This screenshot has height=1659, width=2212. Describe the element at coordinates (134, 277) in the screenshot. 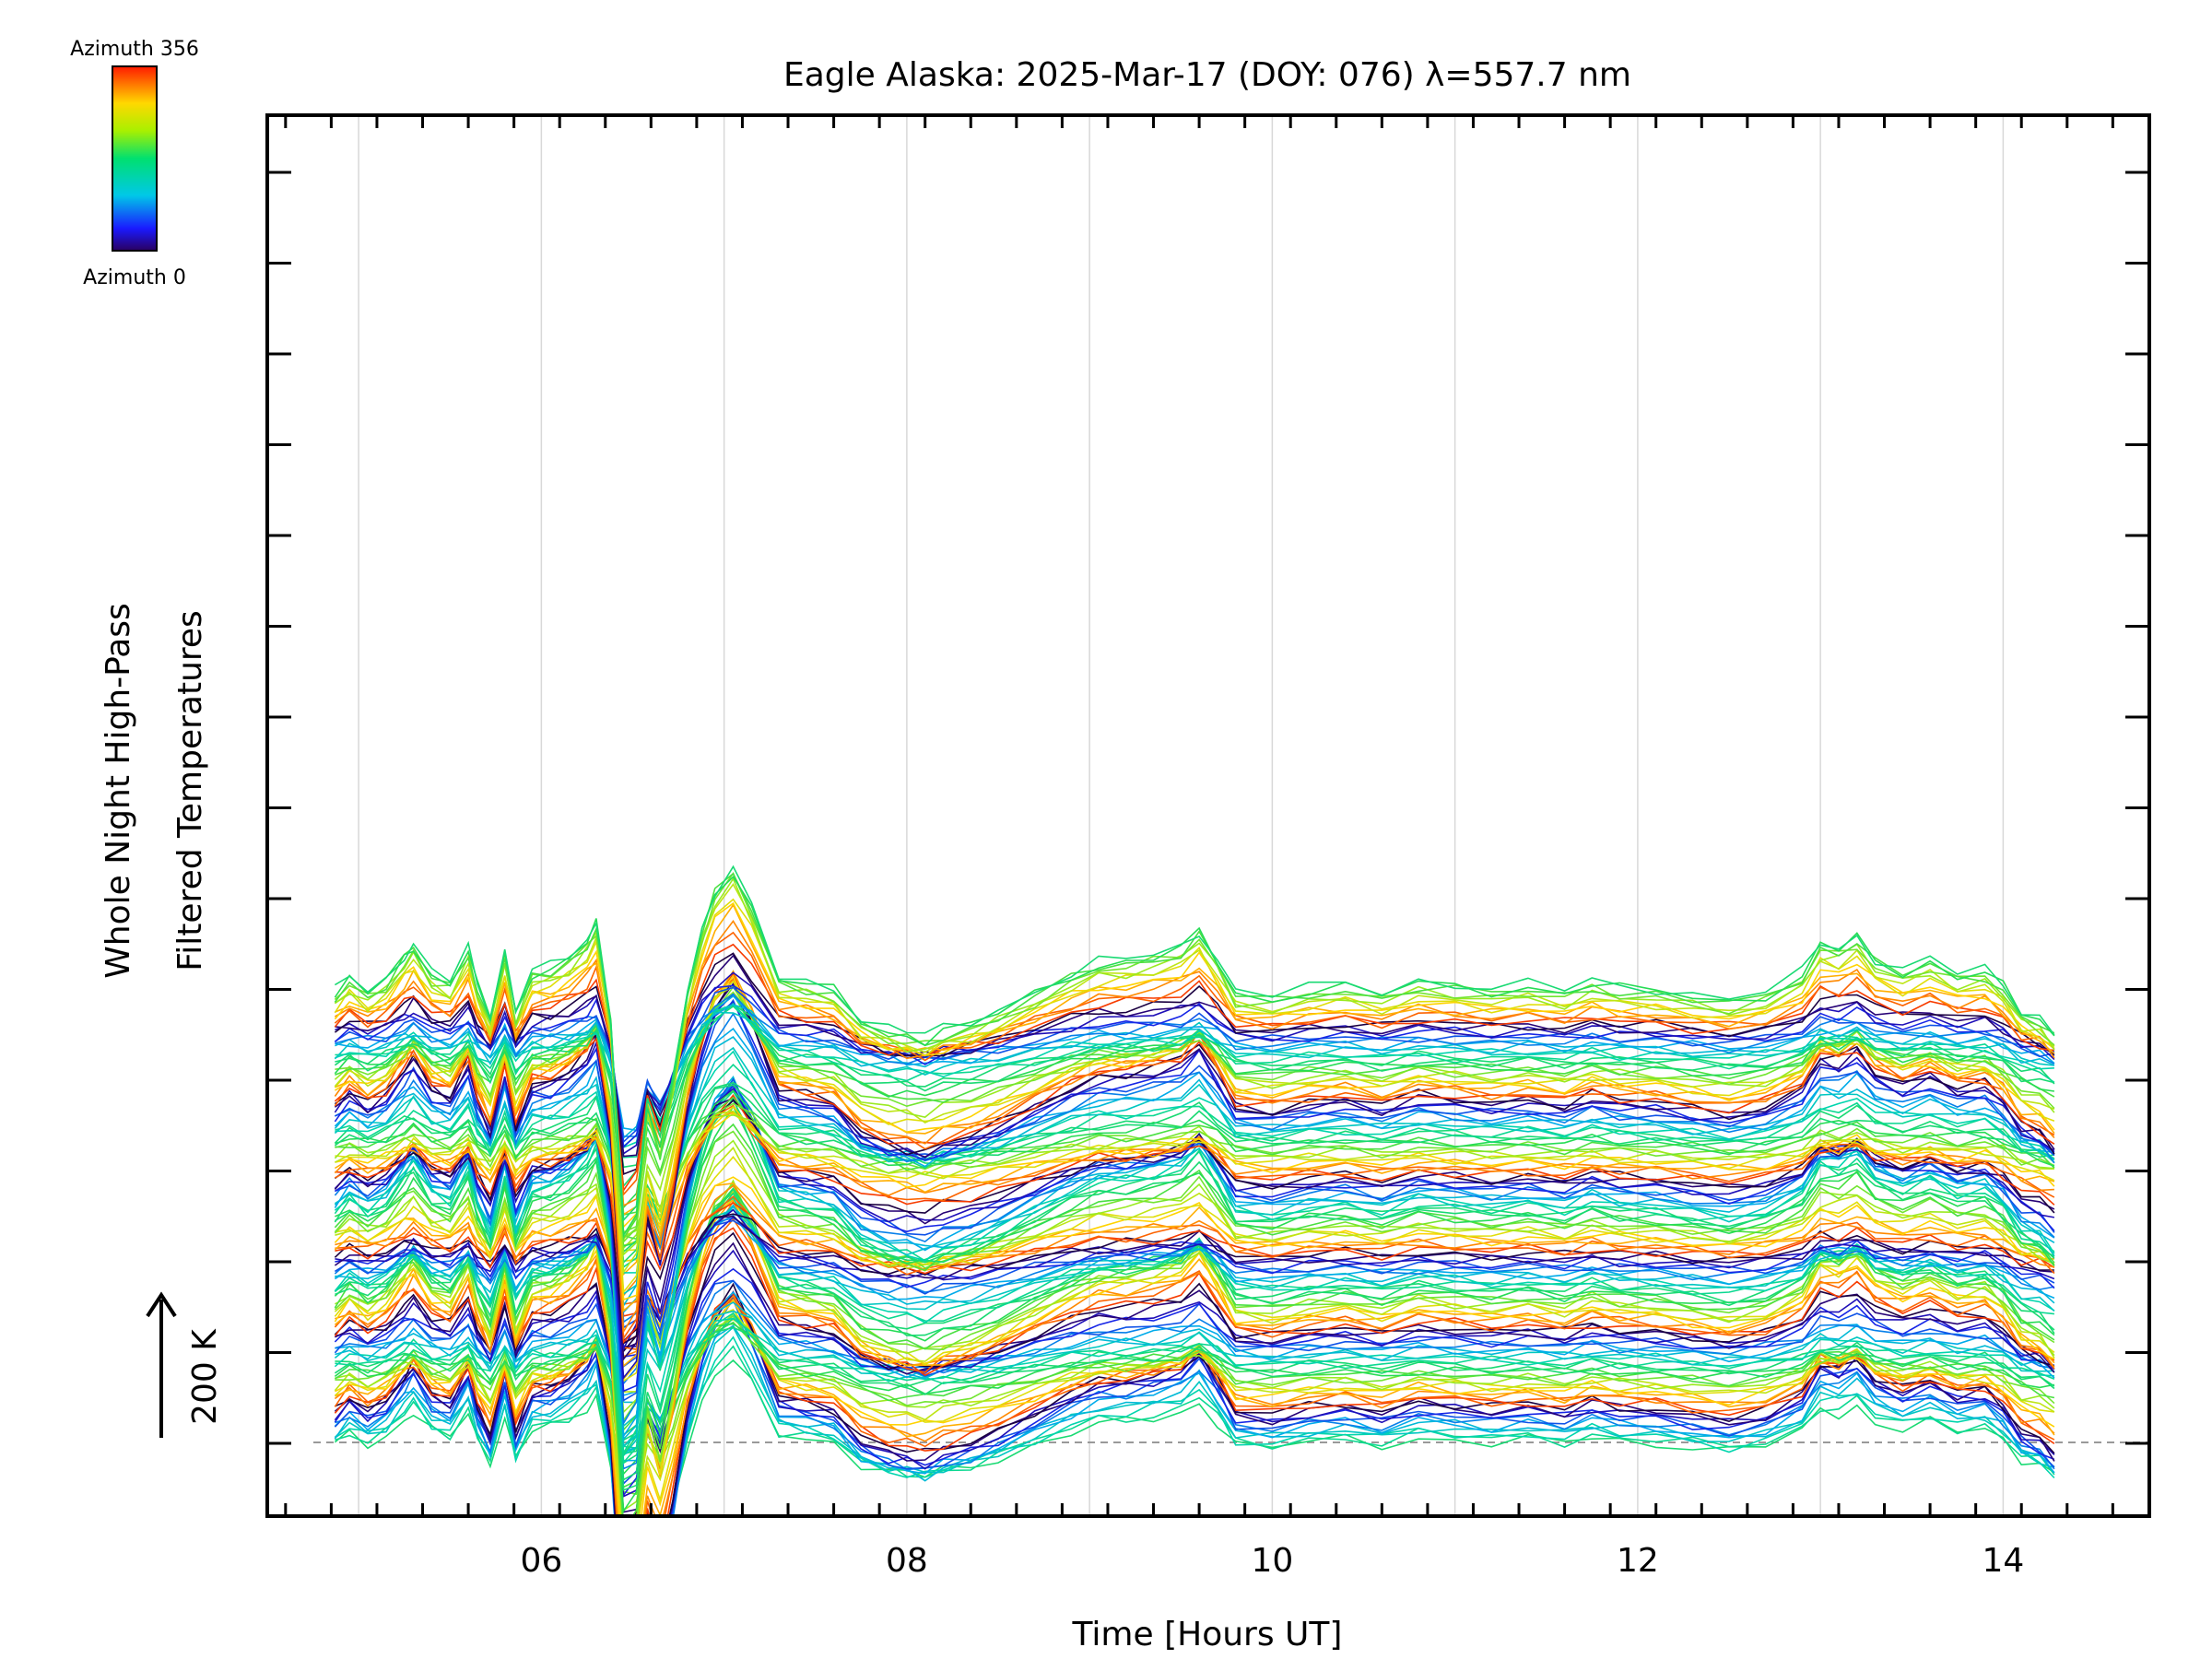

I see `colorbar-bottom-label: Azimuth 0` at that location.